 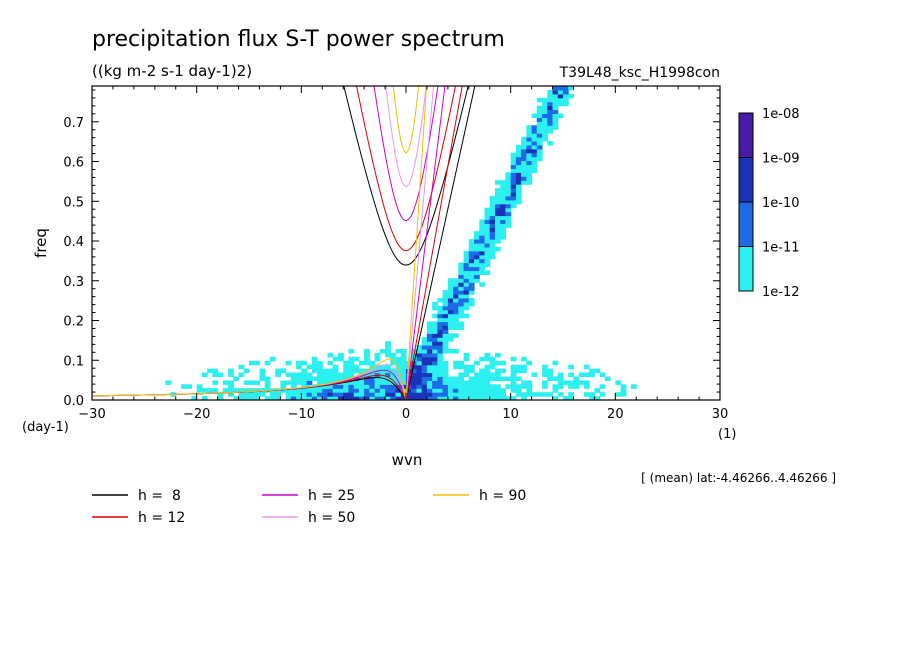 What do you see at coordinates (769, 203) in the screenshot?
I see `colorbar: 1e-08 1e-09 1e-10 1e-11 1e-12` at bounding box center [769, 203].